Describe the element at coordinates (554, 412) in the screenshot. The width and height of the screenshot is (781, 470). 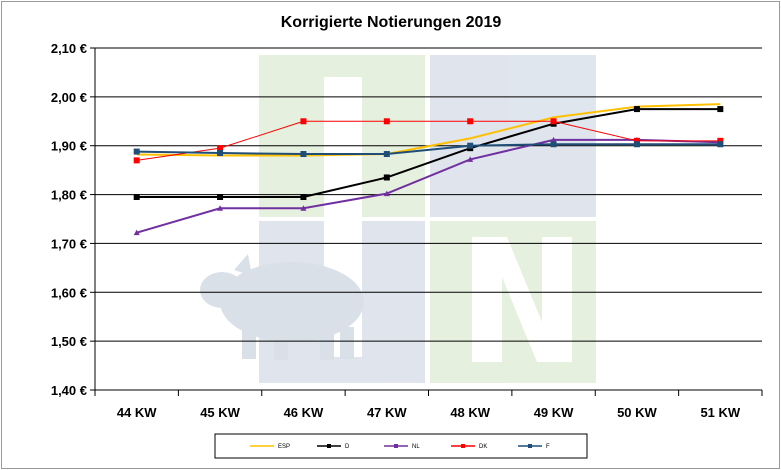
I see `x-tick-label: 49 KW` at that location.